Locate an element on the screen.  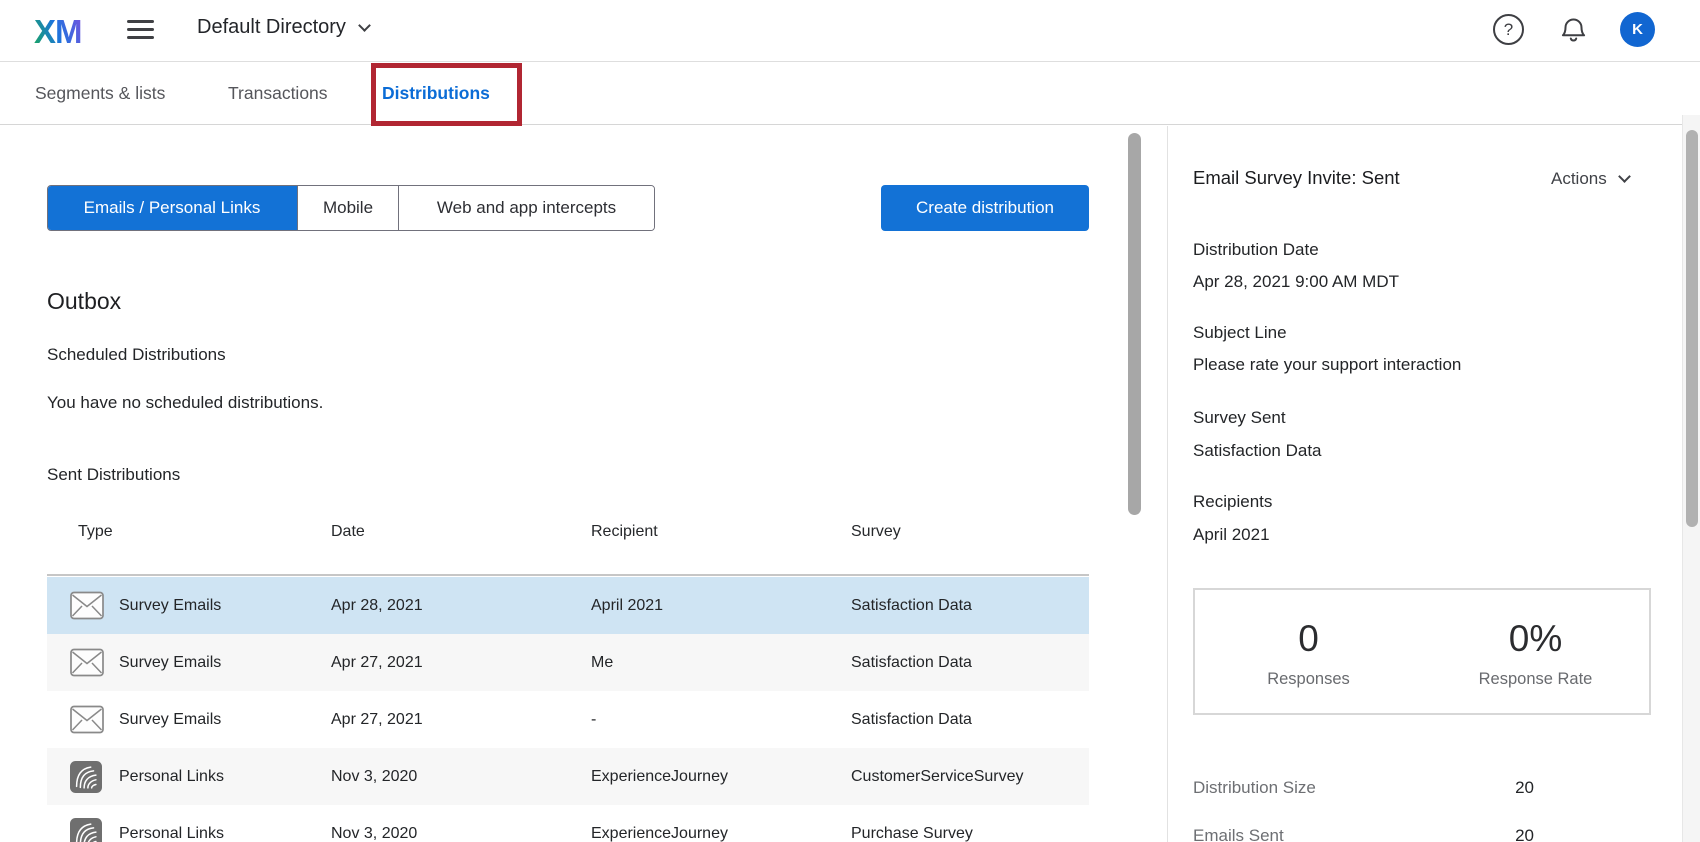
table-header-divider is located at coordinates (568, 575).